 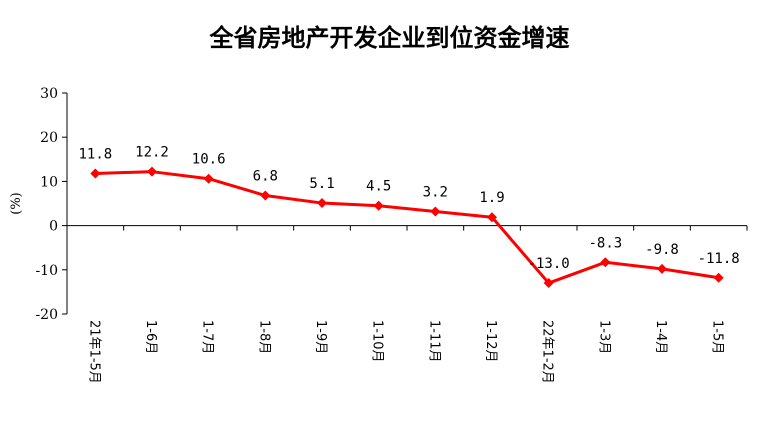 I want to click on chart-title: 全省房地产开发企业到位资金增速, so click(x=389, y=38).